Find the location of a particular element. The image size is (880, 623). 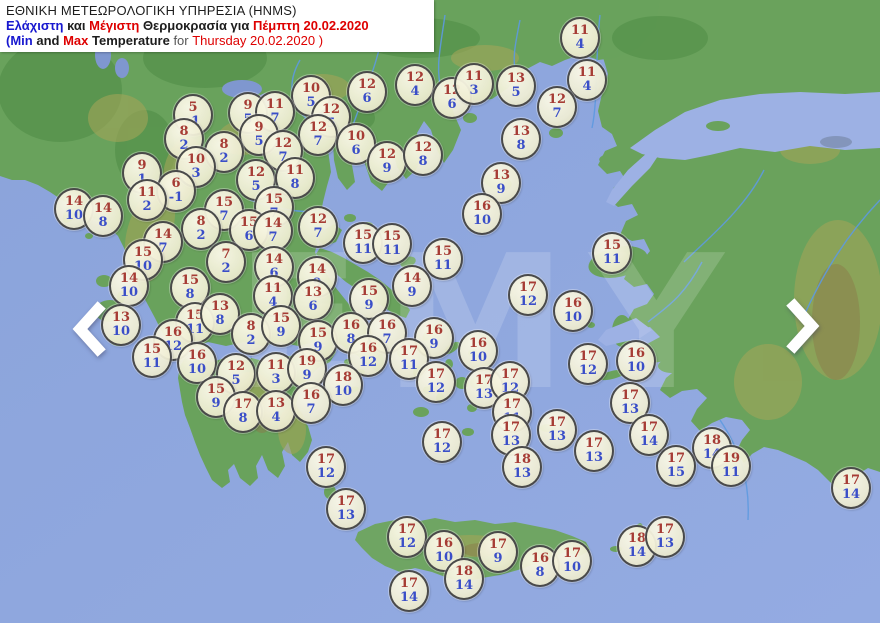

temp-bubble: 17 13 is located at coordinates (594, 451).